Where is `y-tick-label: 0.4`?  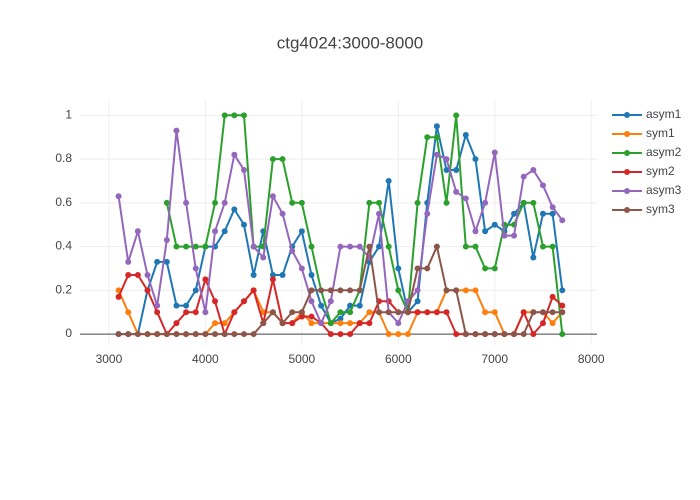
y-tick-label: 0.4 is located at coordinates (63, 246).